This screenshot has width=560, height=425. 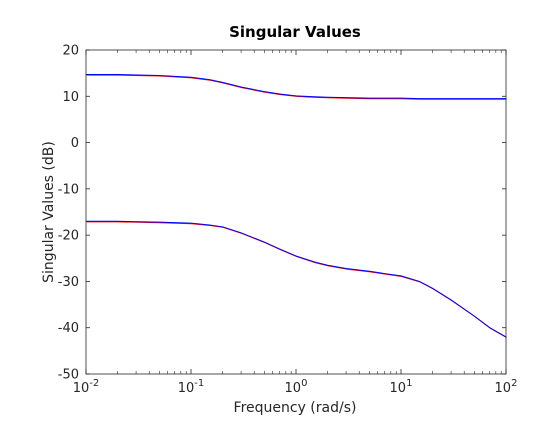 What do you see at coordinates (49, 212) in the screenshot?
I see `y-axis-title: Singular Values (dB)` at bounding box center [49, 212].